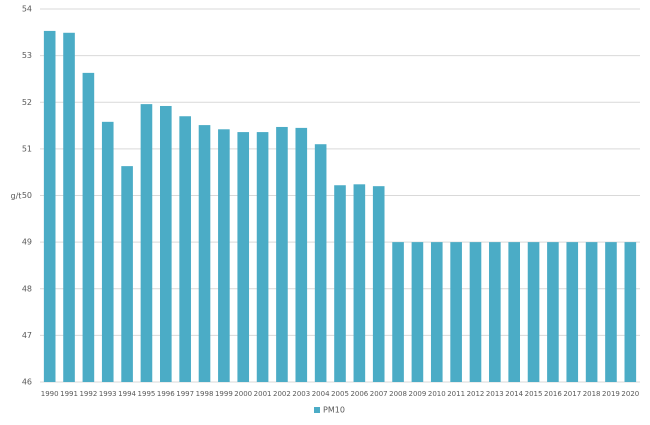 The width and height of the screenshot is (650, 425). What do you see at coordinates (340, 394) in the screenshot?
I see `x-tick-label: 2005` at bounding box center [340, 394].